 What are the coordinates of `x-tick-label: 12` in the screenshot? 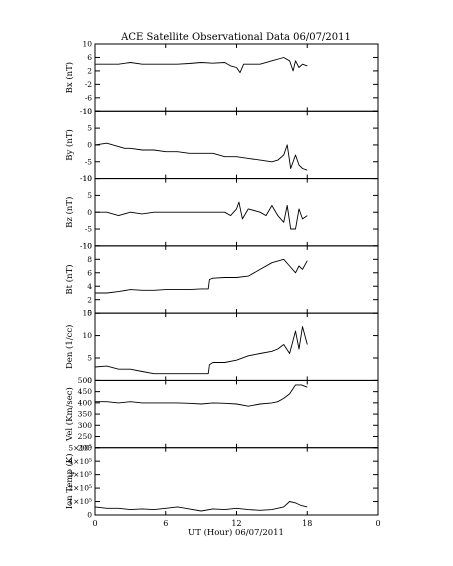 It's located at (236, 523).